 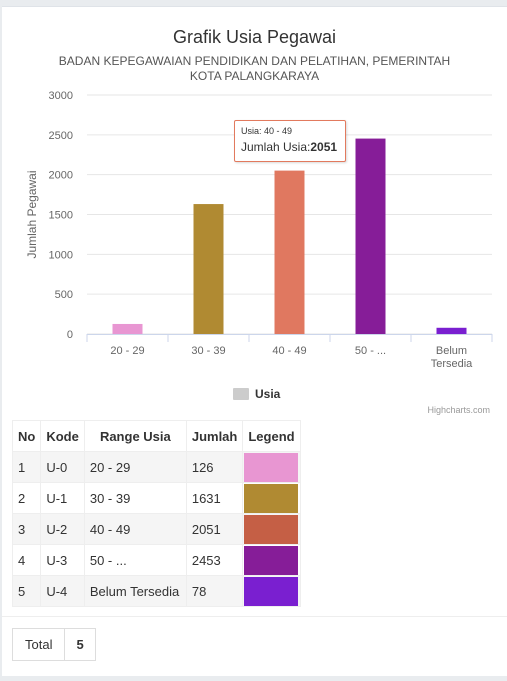 What do you see at coordinates (62, 591) in the screenshot?
I see `cell-kode: U-4` at bounding box center [62, 591].